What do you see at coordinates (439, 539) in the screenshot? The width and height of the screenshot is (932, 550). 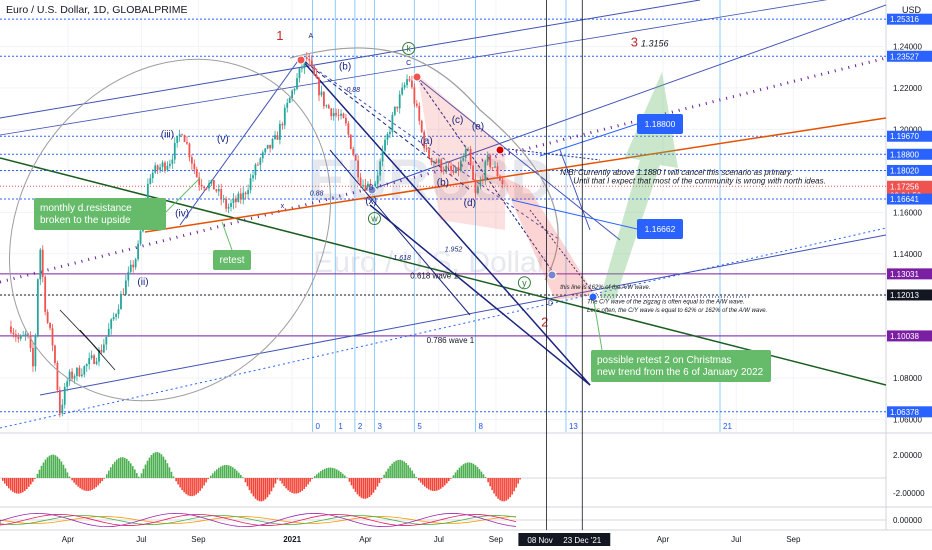 I see `time-label-5: Jul` at bounding box center [439, 539].